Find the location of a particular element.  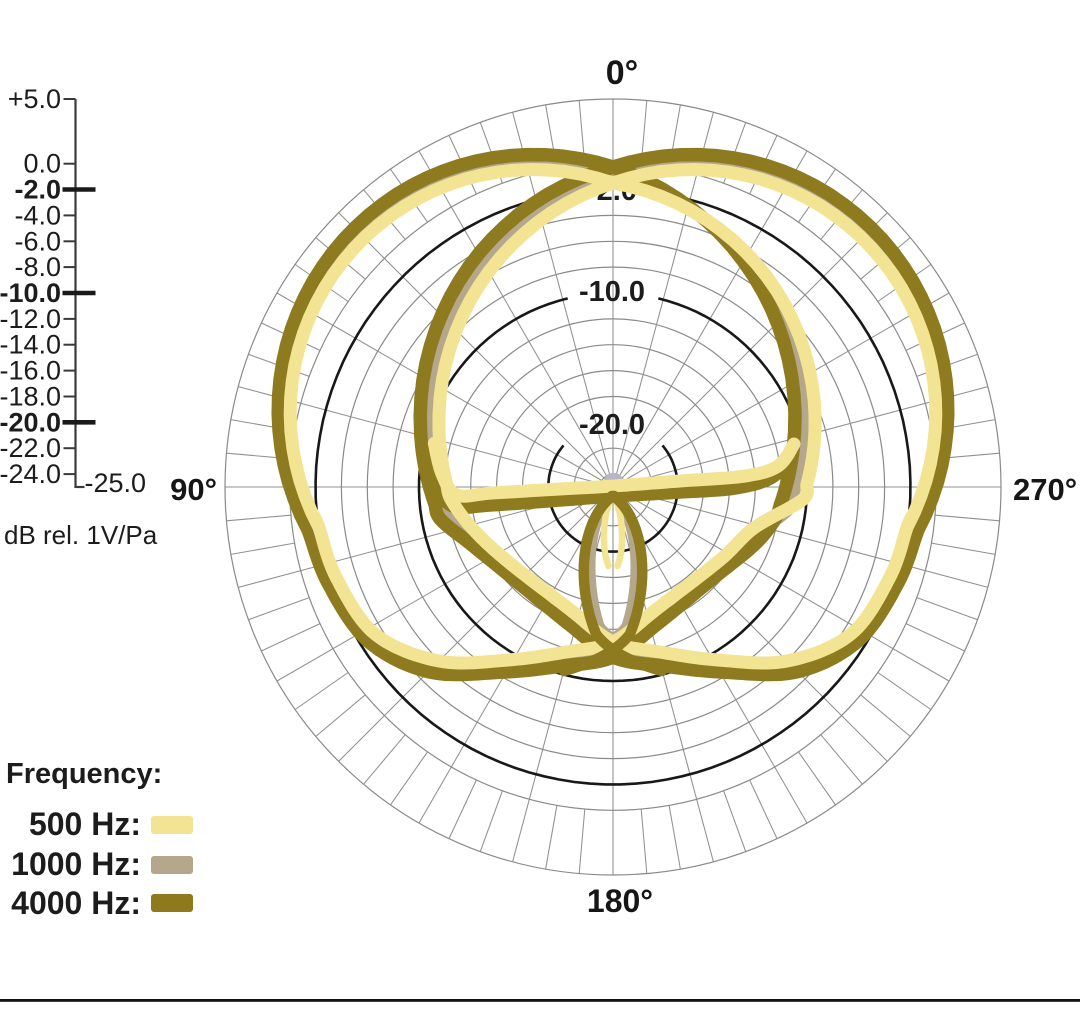

svg-text: -4.0 is located at coordinates (37, 215).